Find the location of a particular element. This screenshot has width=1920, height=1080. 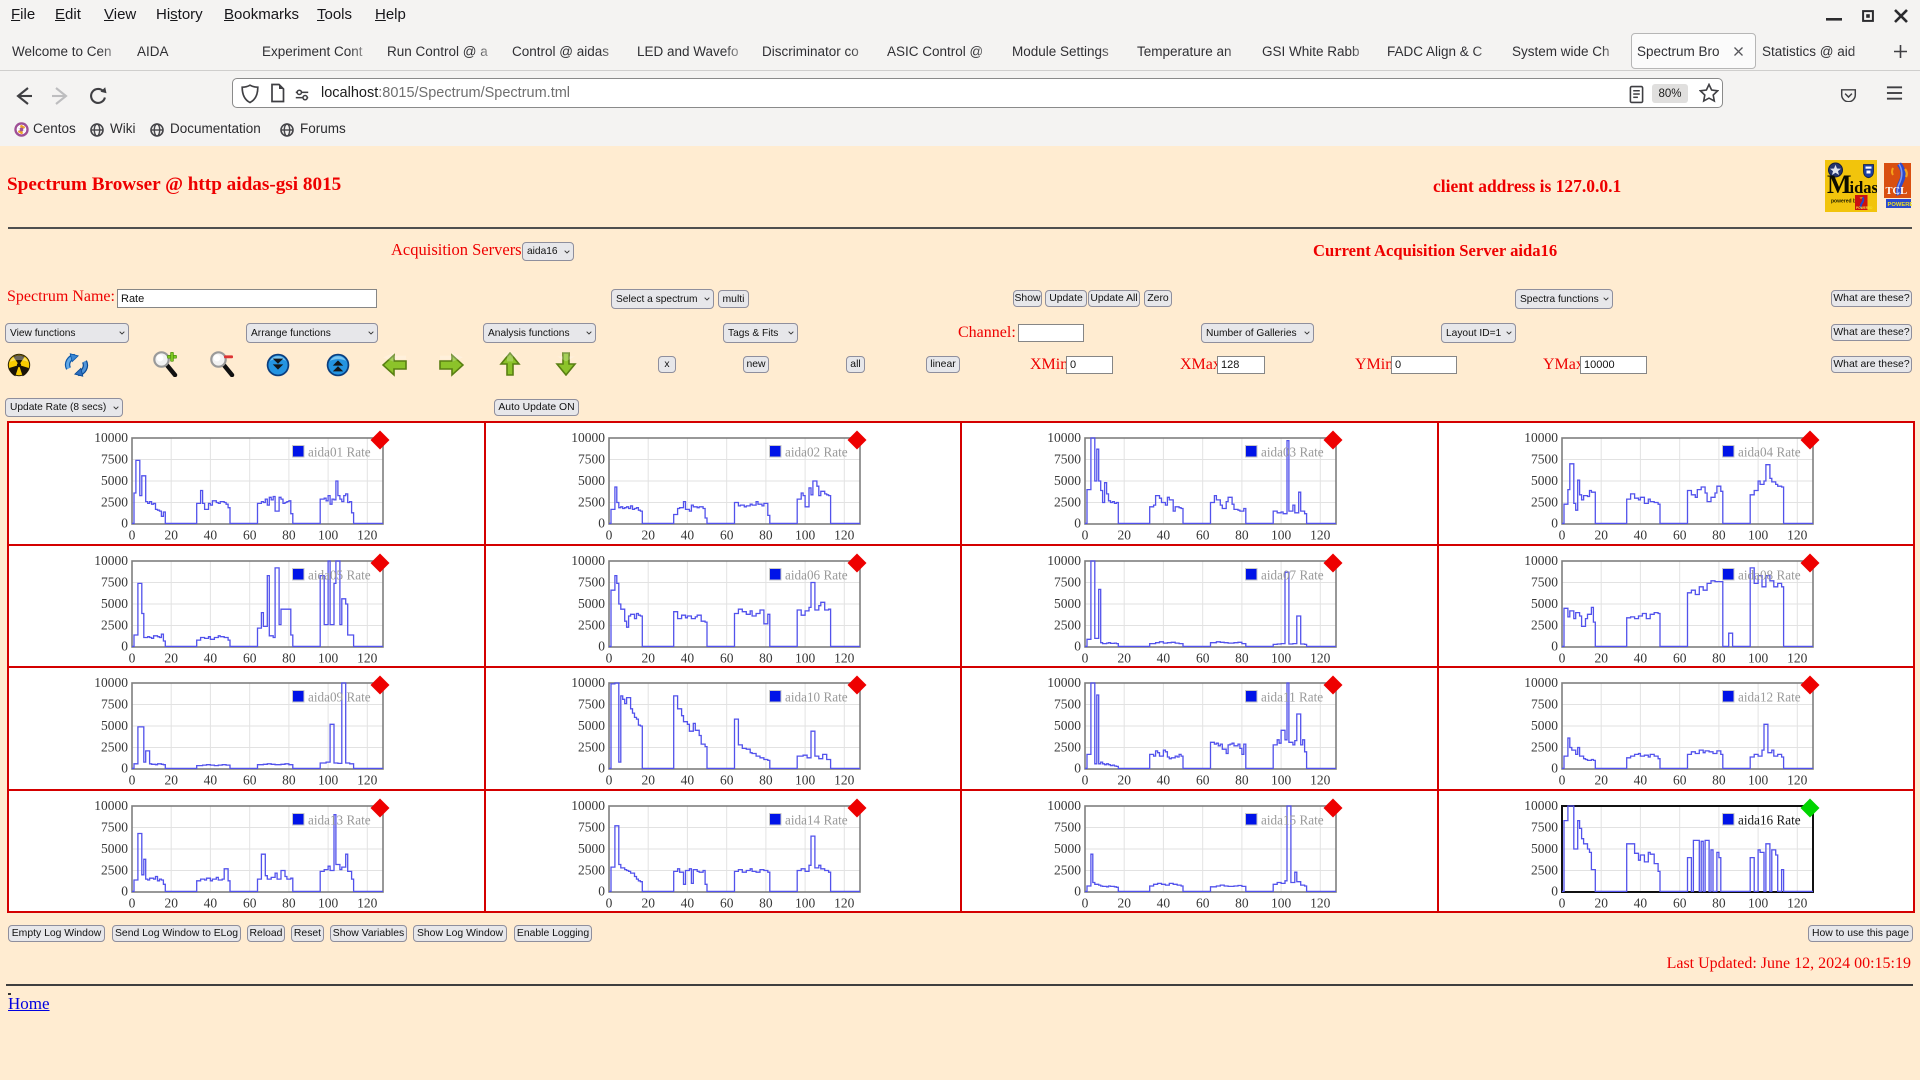

svg-text: aida16 Rate is located at coordinates (1769, 819).